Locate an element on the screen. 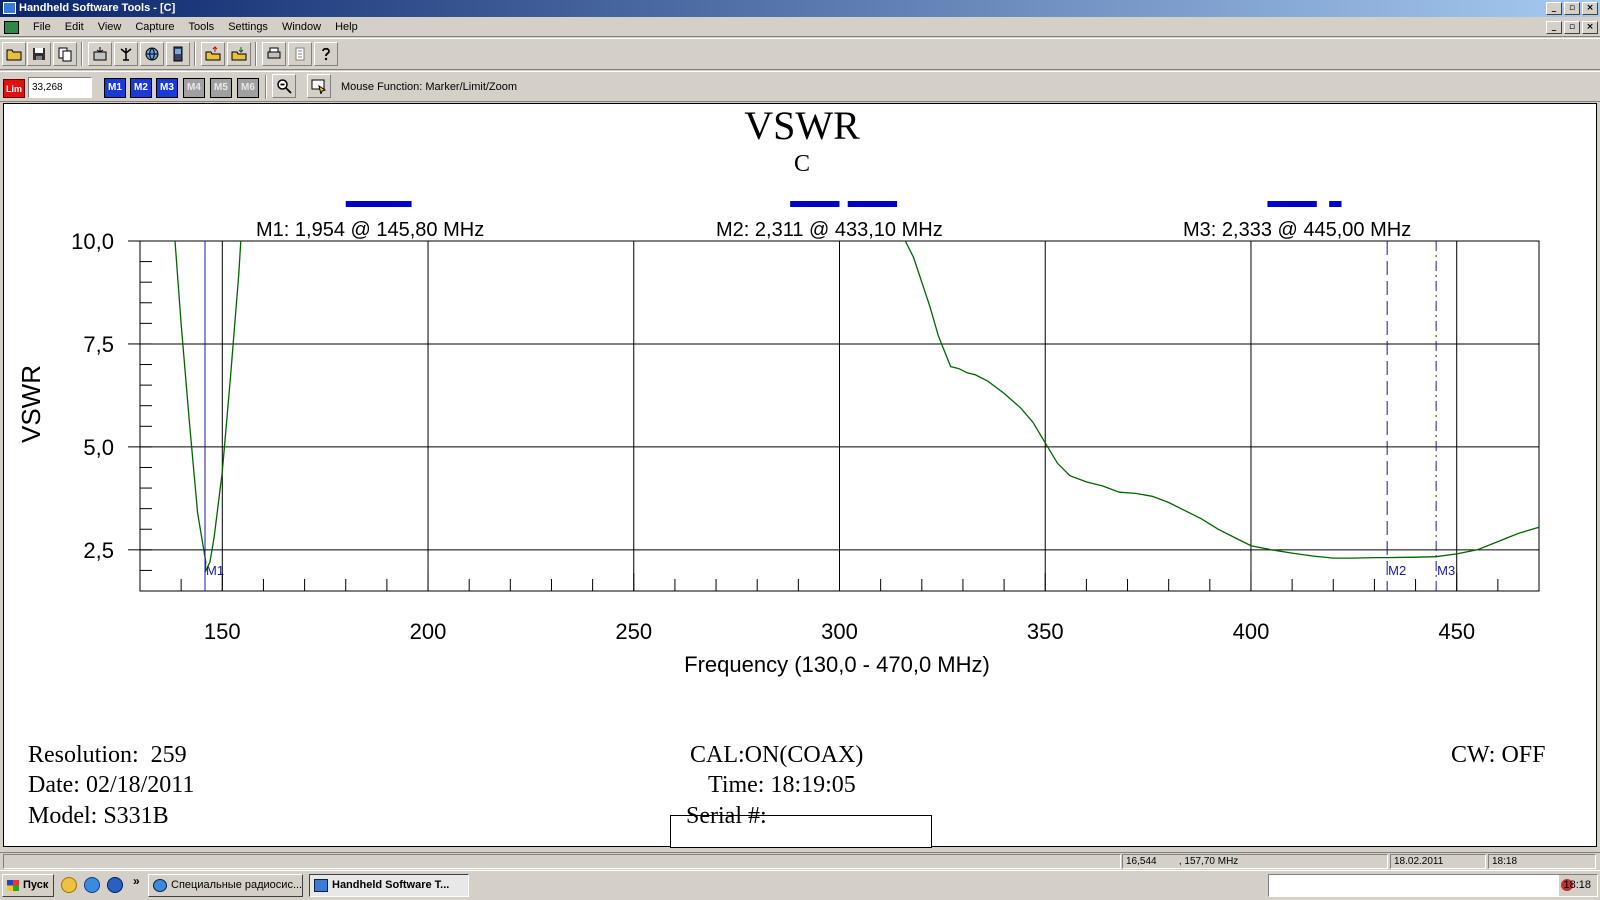 The image size is (1600, 900). status-date: 18.02.2011 is located at coordinates (1438, 861).